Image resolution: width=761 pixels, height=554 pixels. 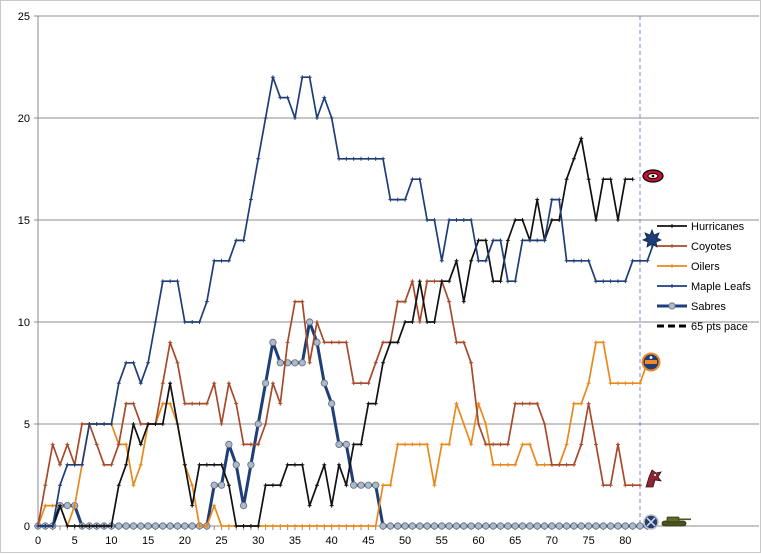 I want to click on x-tick-label: 65, so click(x=515, y=541).